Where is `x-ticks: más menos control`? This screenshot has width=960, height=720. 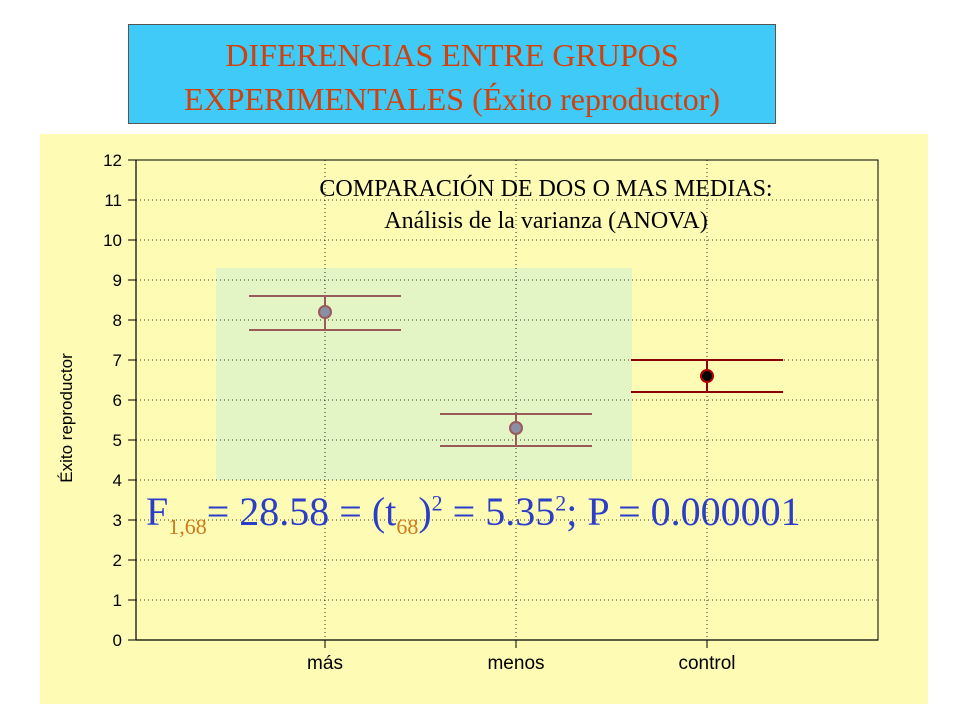
x-ticks: más menos control is located at coordinates (521, 657).